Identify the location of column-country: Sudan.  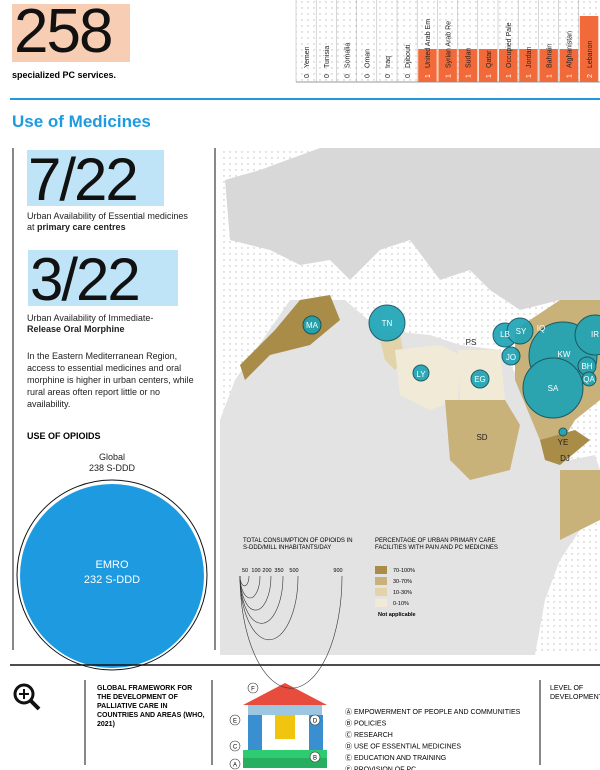
(469, 58).